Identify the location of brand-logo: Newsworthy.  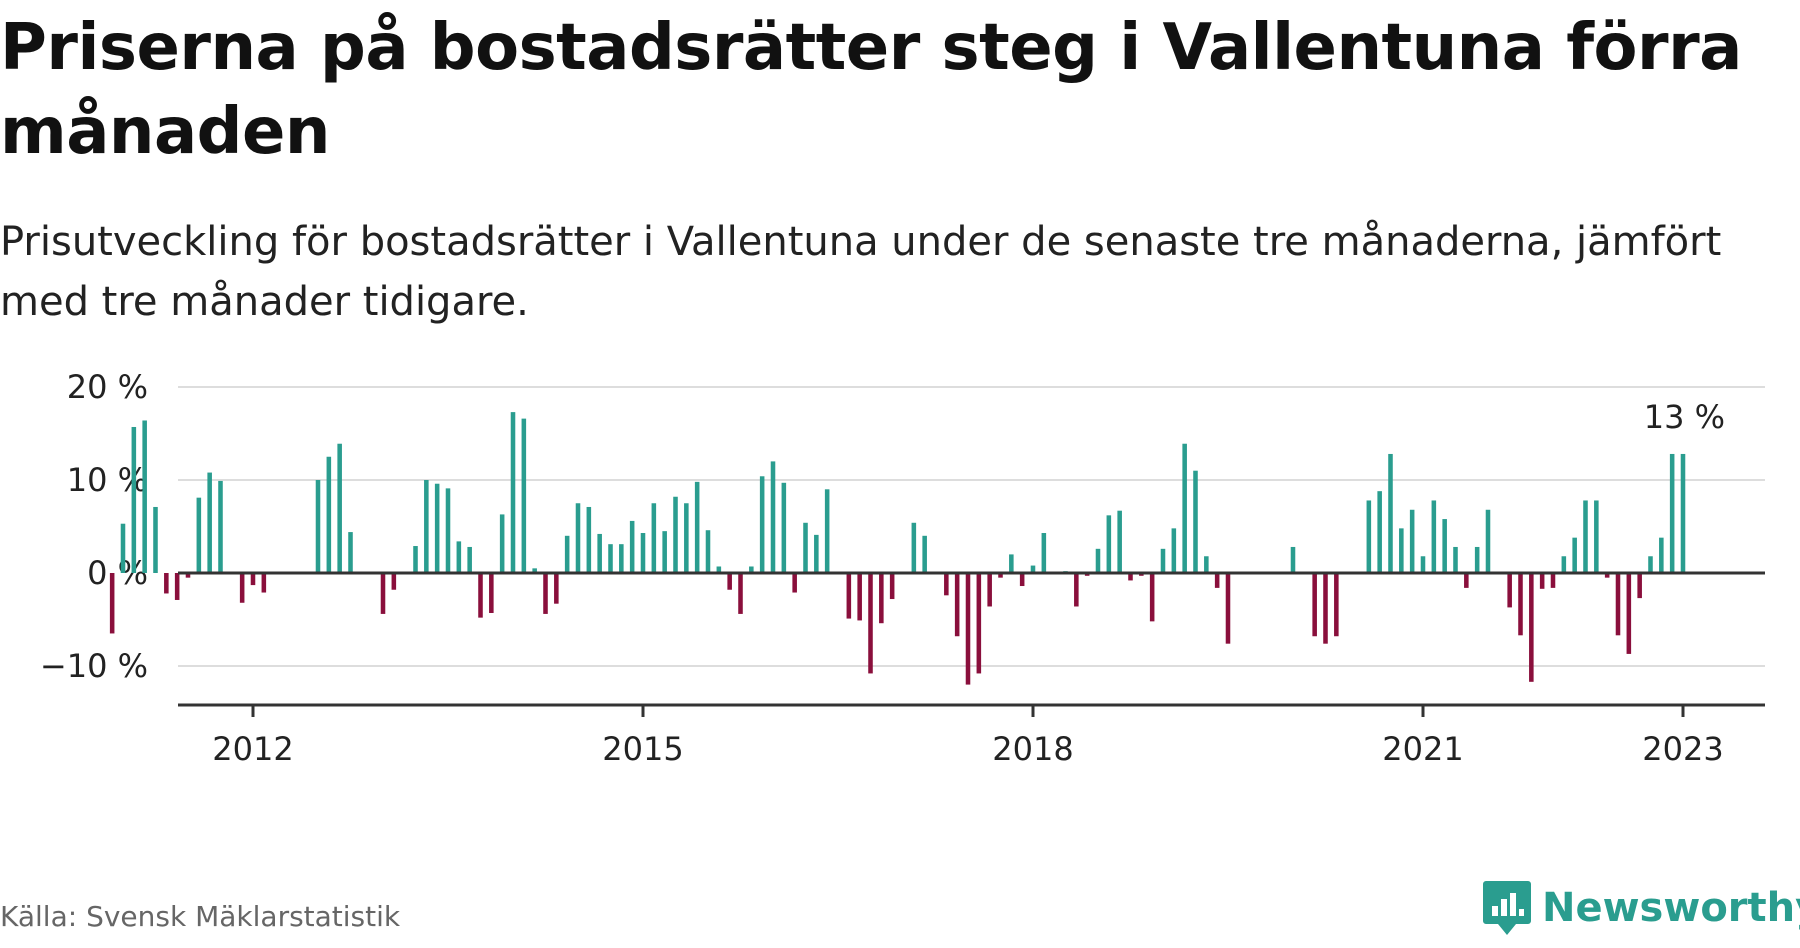
(1641, 908).